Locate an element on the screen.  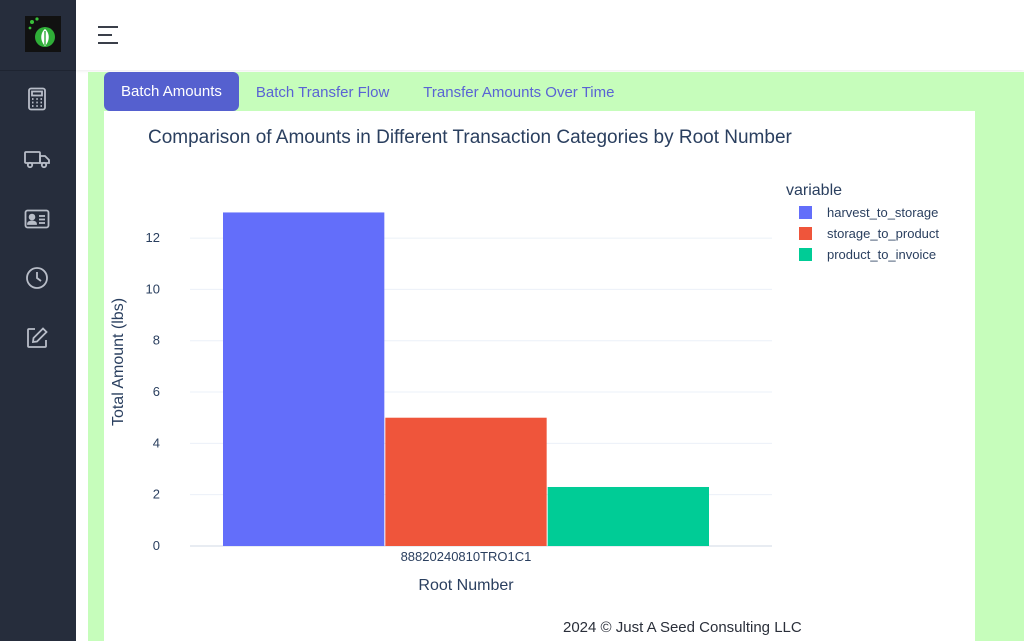
y-tick-label: 12 is located at coordinates (153, 237).